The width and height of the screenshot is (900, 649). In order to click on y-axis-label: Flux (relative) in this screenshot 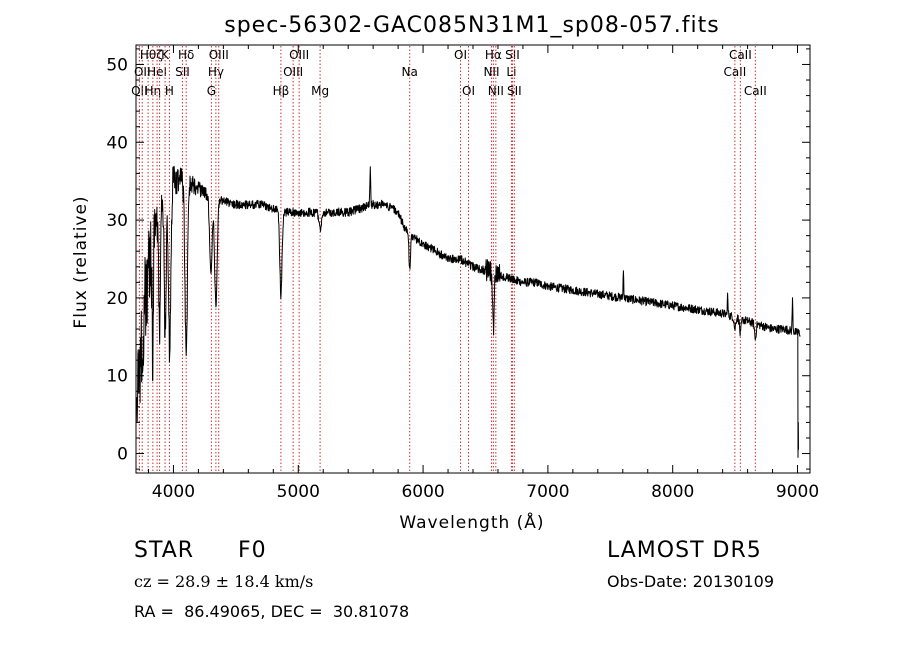, I will do `click(81, 261)`.